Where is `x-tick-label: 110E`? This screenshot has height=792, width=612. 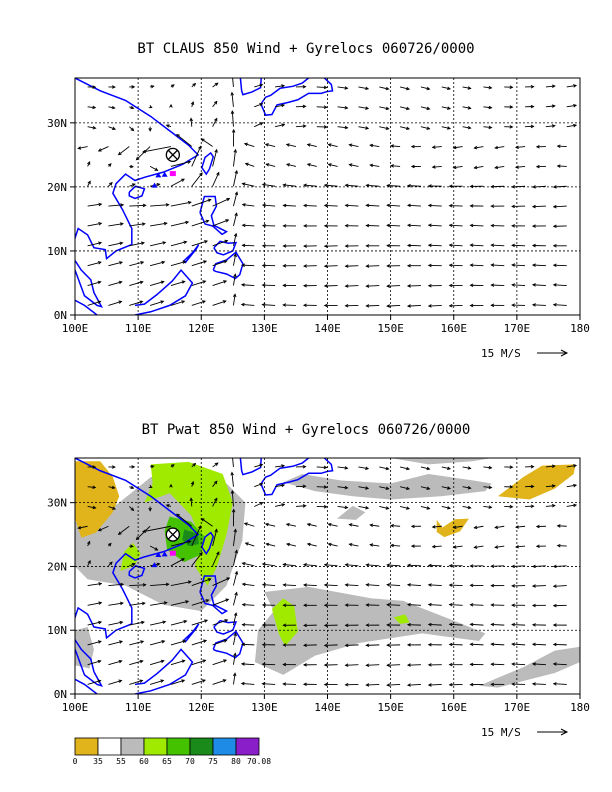
x-tick-label: 110E is located at coordinates (138, 328).